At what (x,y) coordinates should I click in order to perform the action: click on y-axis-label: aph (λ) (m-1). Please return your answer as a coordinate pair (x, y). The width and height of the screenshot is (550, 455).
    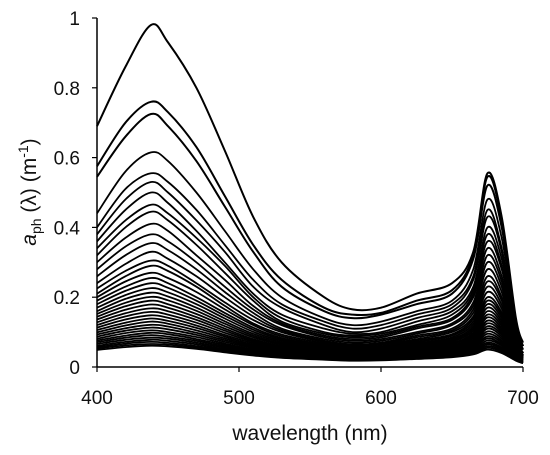
    Looking at the image, I should click on (29, 191).